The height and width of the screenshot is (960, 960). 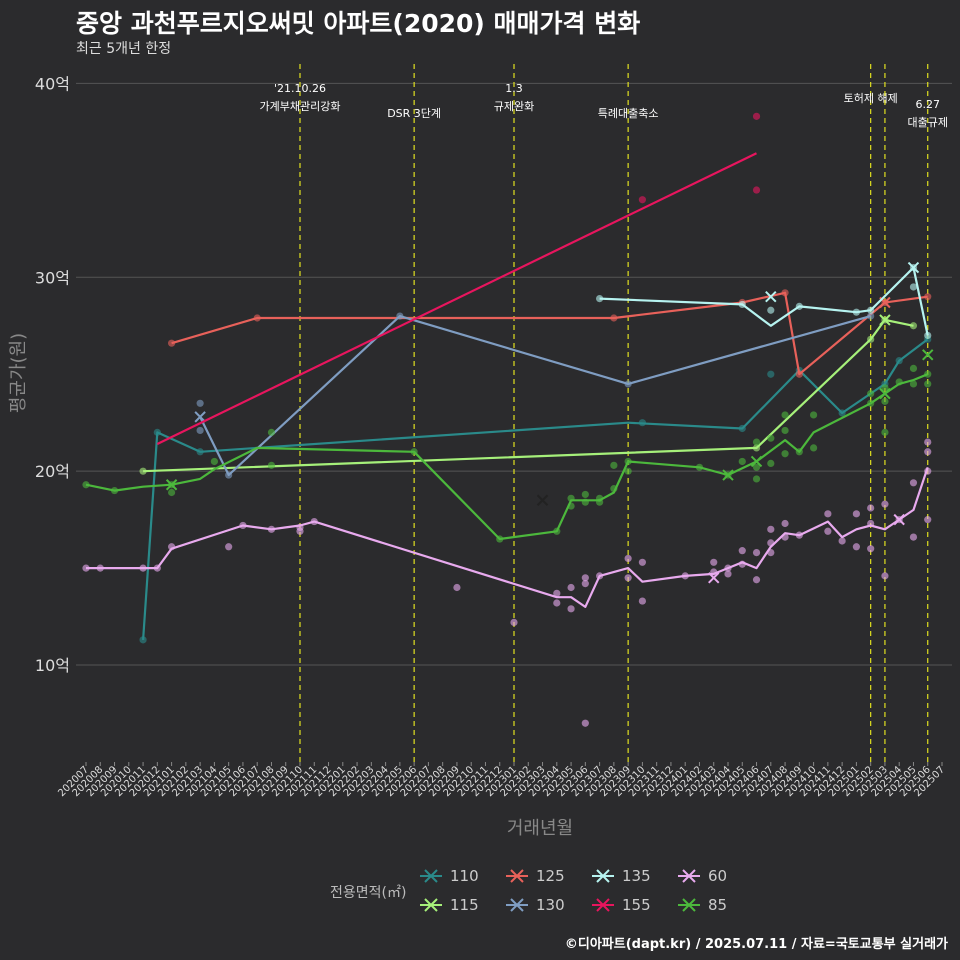 What do you see at coordinates (540, 828) in the screenshot?
I see `x-axis-title: 거래년월` at bounding box center [540, 828].